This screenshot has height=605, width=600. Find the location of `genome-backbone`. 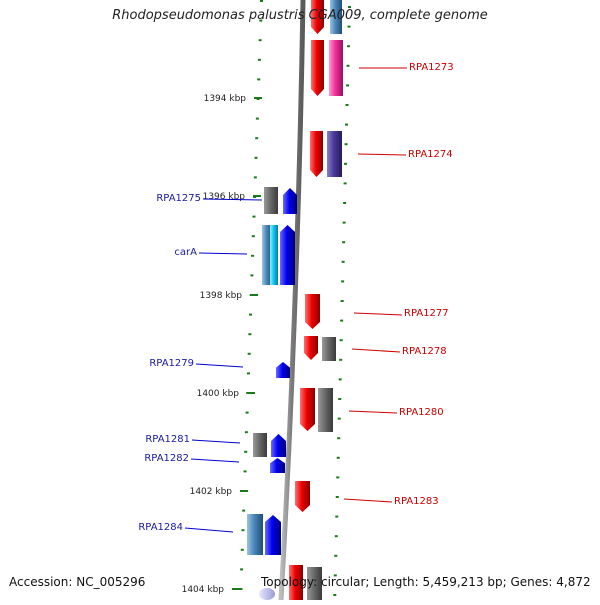

genome-backbone is located at coordinates (292, 300).